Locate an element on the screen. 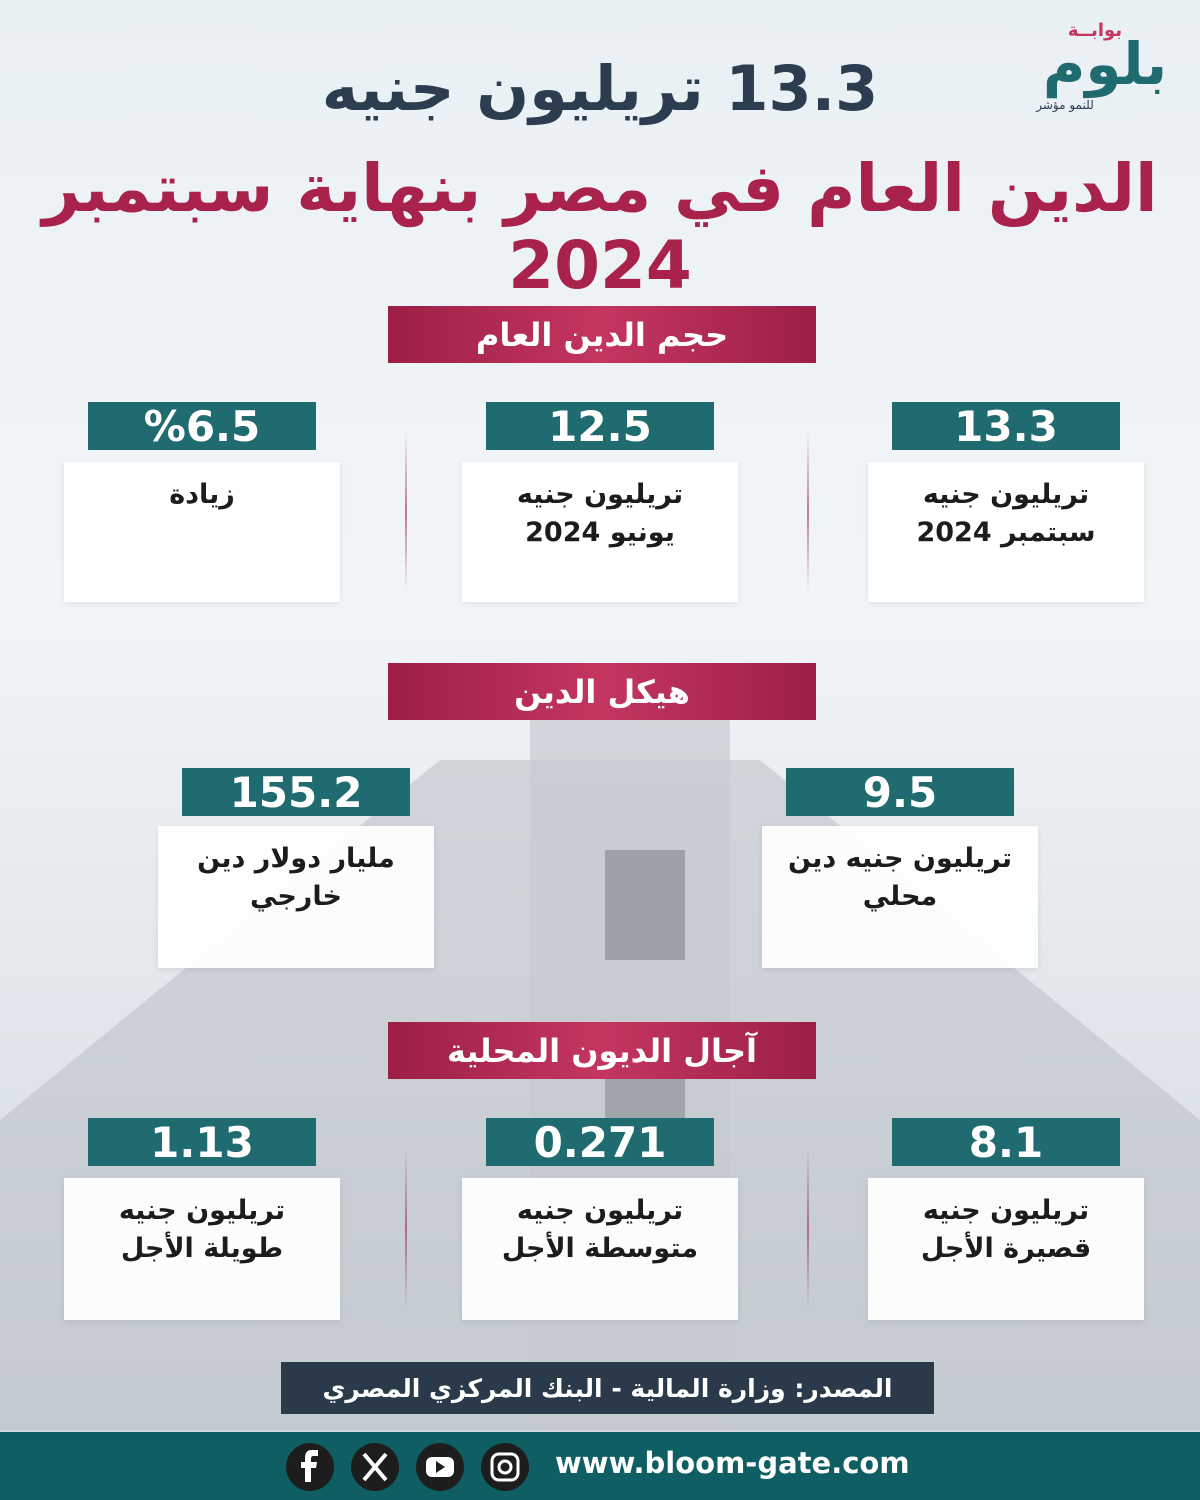  logo-top: بوابــة is located at coordinates (1095, 30).